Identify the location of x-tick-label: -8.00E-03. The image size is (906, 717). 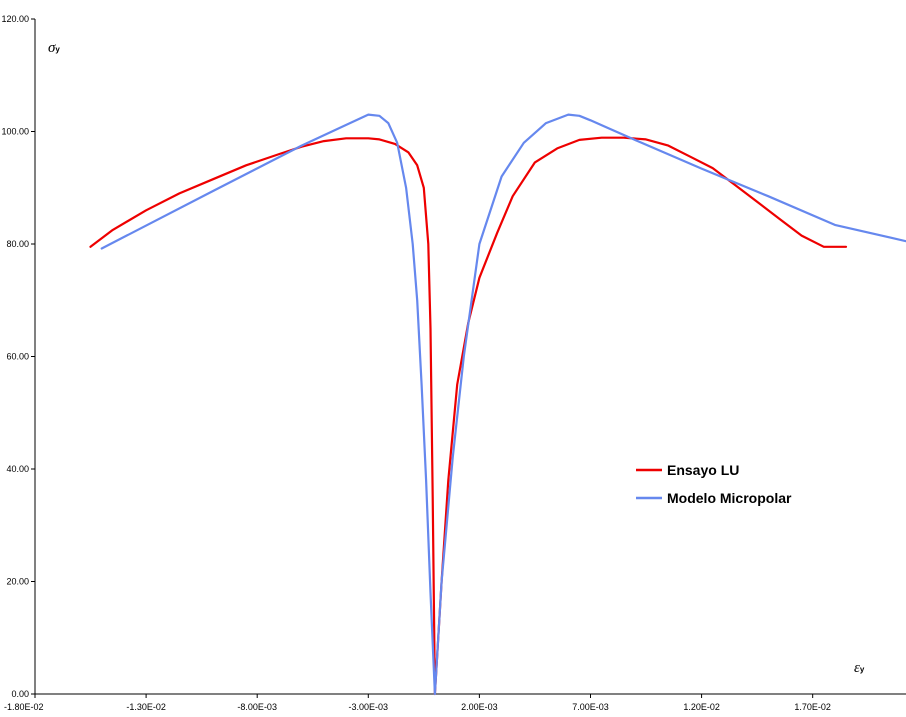
(257, 707).